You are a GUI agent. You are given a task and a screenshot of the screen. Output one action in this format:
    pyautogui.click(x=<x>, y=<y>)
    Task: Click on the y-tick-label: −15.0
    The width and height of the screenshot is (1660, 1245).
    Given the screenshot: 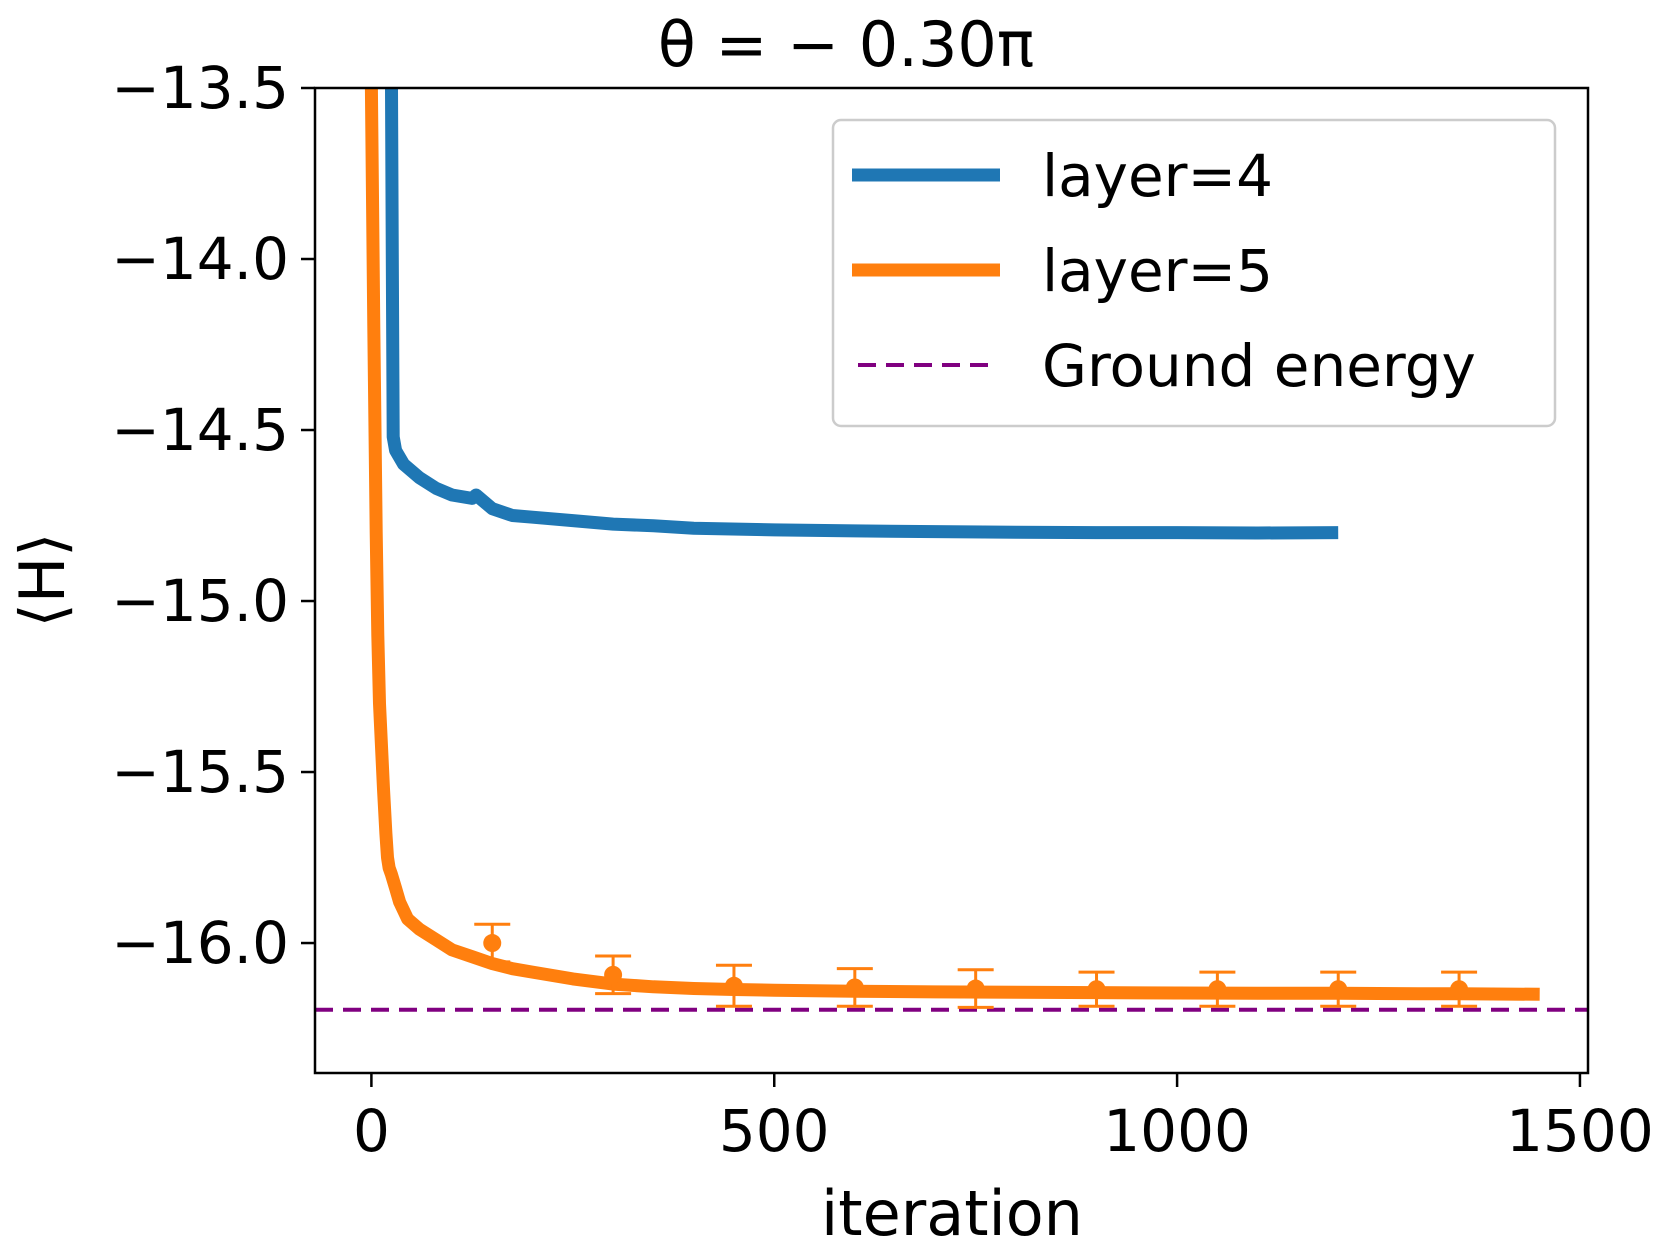 What is the action you would take?
    pyautogui.click(x=200, y=601)
    